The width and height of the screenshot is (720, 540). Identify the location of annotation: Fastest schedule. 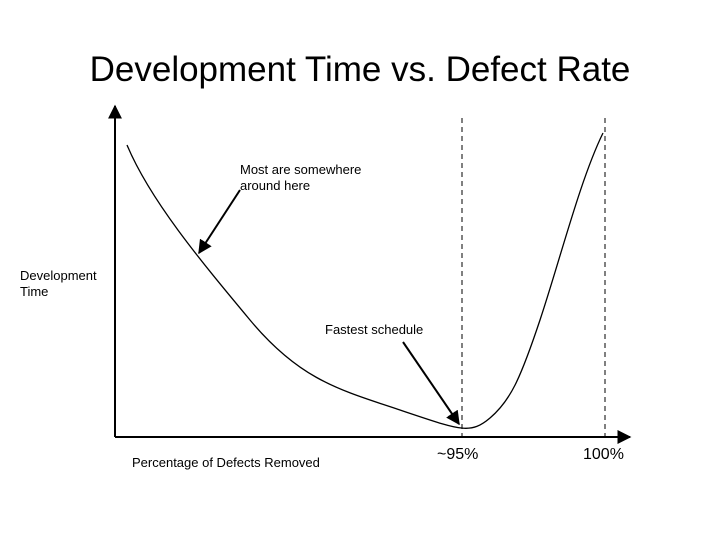
(374, 329).